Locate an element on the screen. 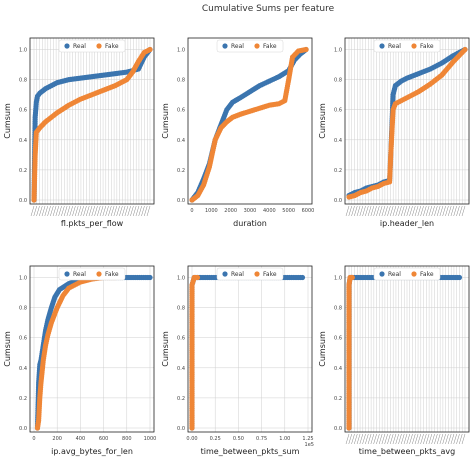 The height and width of the screenshot is (462, 474). legend: Real Fake is located at coordinates (250, 46).